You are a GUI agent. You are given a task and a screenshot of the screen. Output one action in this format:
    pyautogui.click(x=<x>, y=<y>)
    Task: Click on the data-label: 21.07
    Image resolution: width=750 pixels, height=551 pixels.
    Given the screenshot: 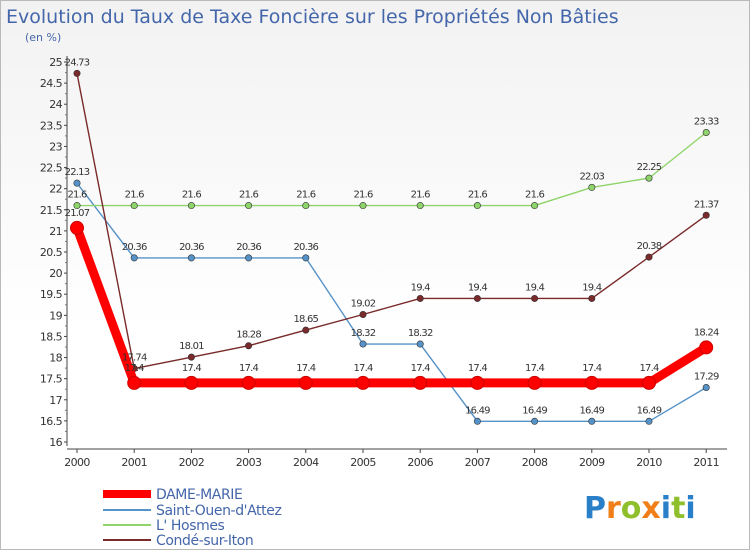 What is the action you would take?
    pyautogui.click(x=77, y=213)
    